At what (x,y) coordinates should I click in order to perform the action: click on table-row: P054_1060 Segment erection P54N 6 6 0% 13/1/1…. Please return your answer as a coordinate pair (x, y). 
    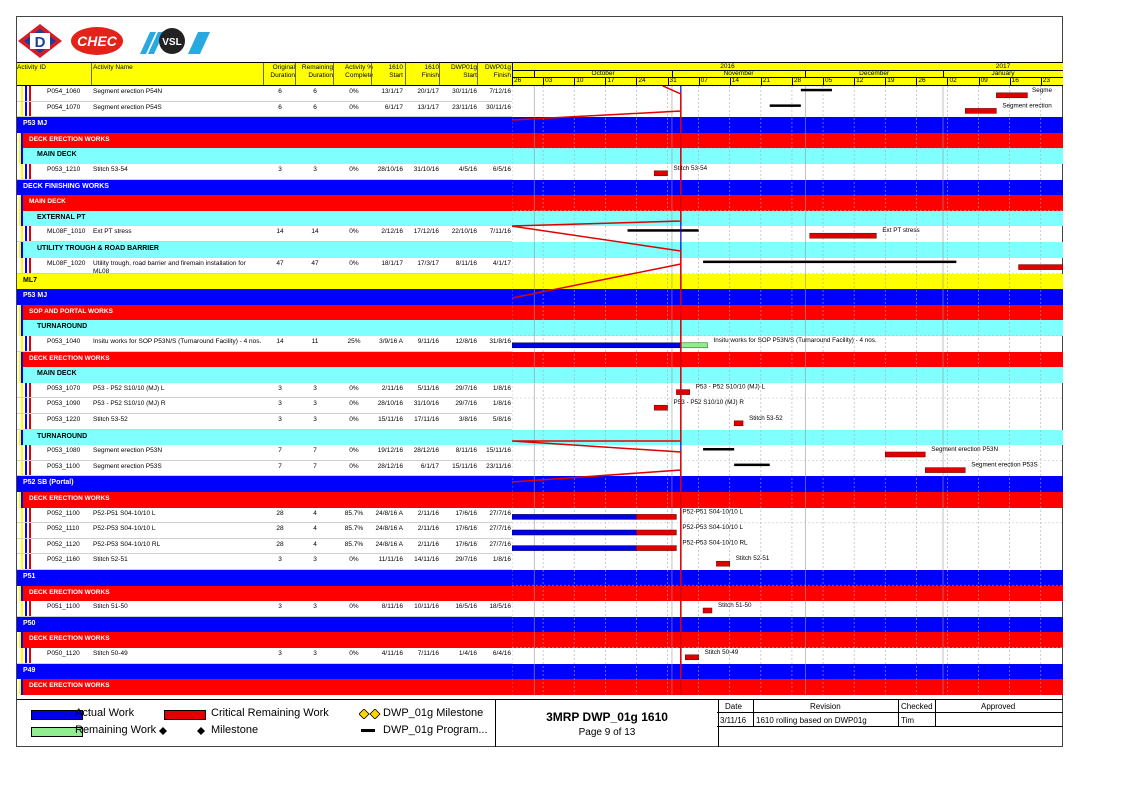
    Looking at the image, I should click on (264, 94).